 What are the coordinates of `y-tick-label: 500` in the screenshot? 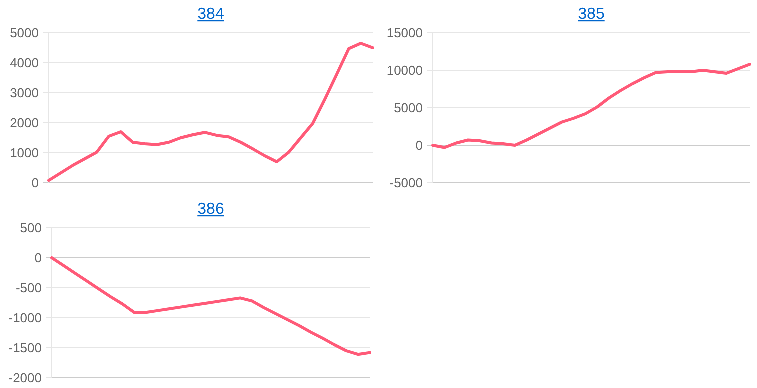 It's located at (31, 228).